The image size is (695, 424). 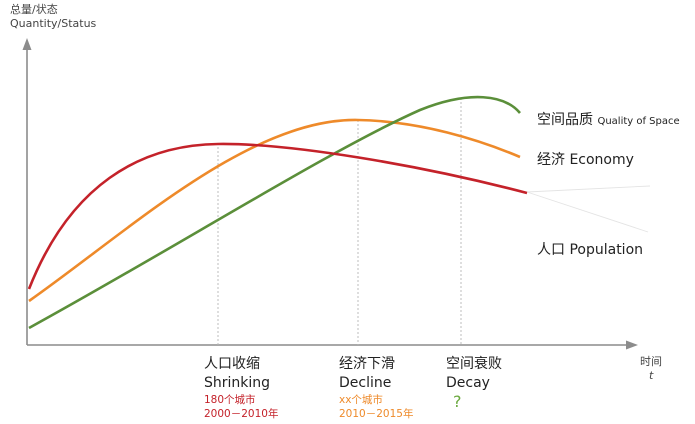 I want to click on stage-shrinking-en: Shrinking, so click(x=237, y=383).